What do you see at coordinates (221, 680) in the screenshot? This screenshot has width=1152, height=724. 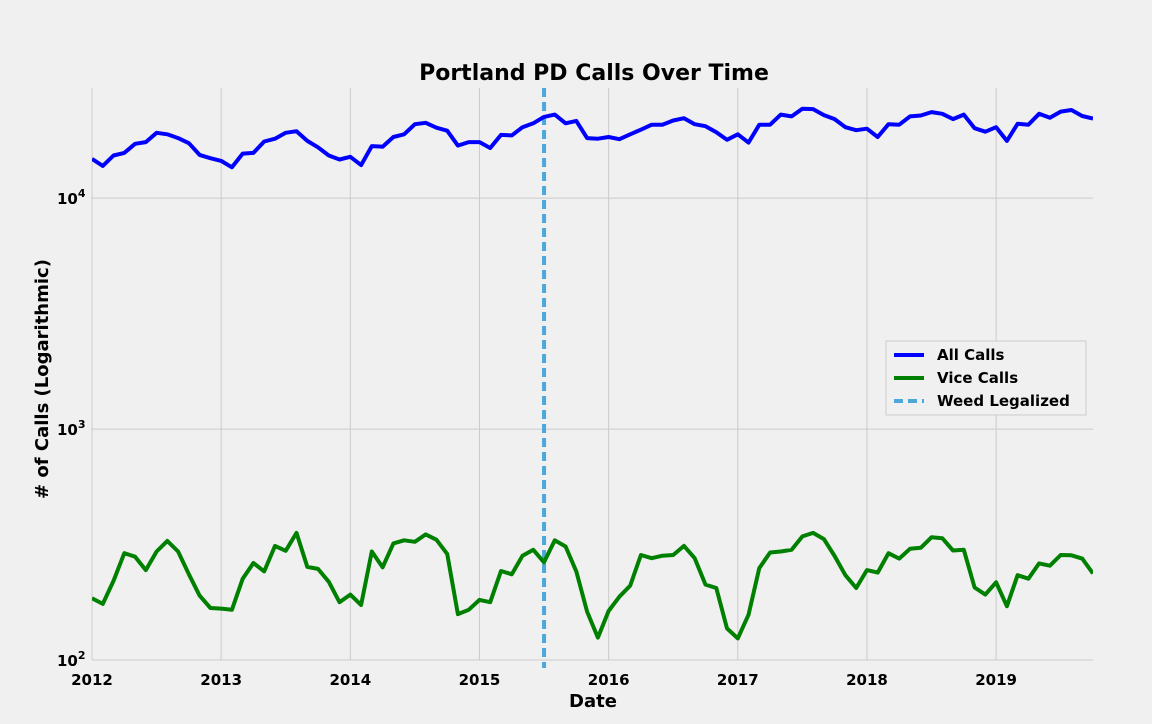 I see `x-tick-label: 2013` at bounding box center [221, 680].